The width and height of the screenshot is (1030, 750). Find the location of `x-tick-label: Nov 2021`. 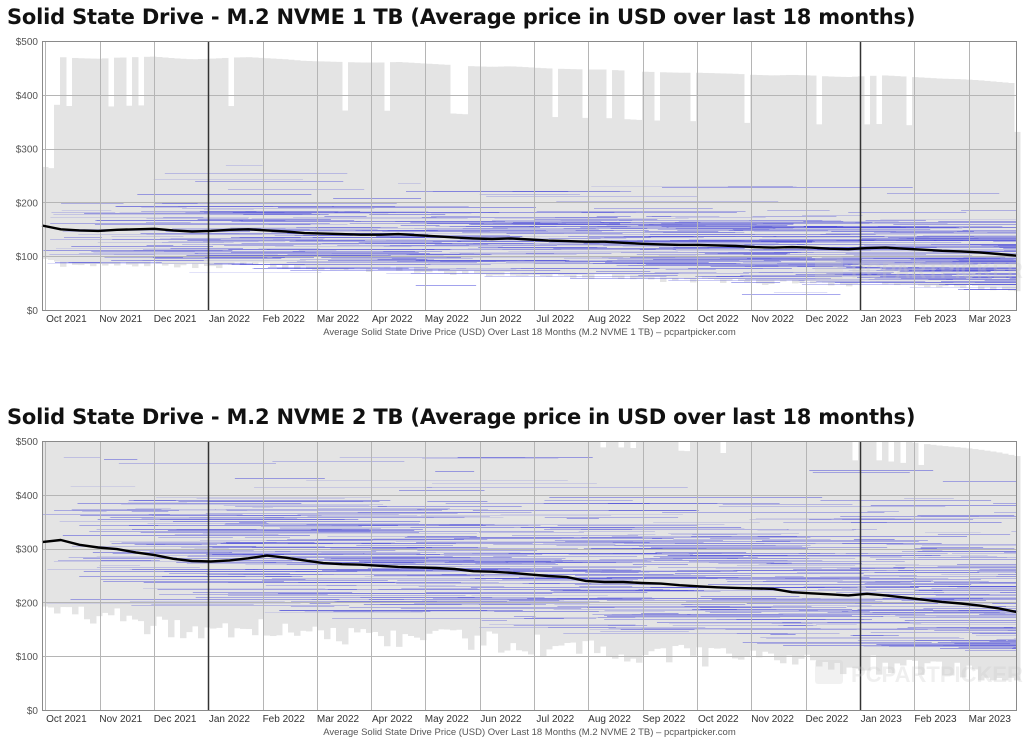

x-tick-label: Nov 2021 is located at coordinates (120, 719).